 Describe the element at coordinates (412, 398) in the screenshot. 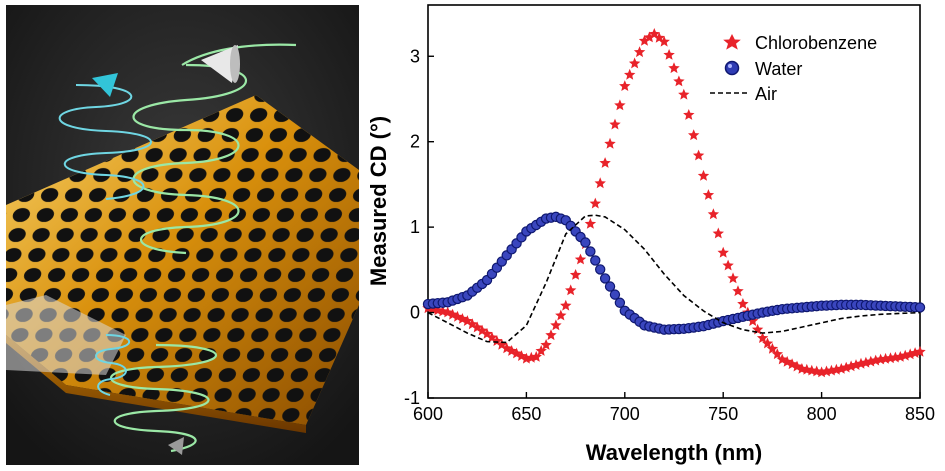

I see `y-tick-label: -1` at that location.